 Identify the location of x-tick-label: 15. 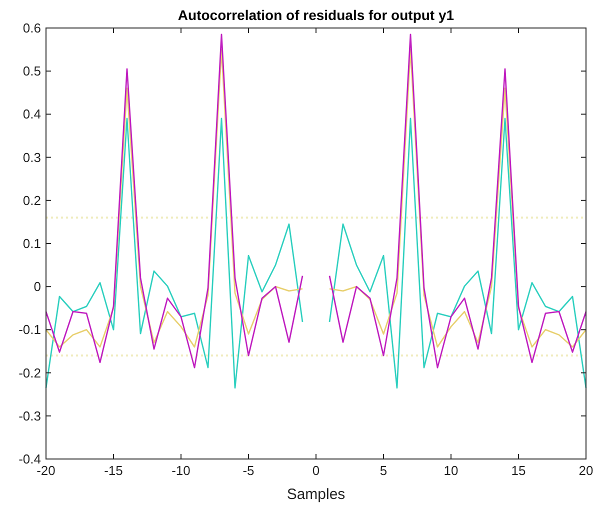
(518, 470).